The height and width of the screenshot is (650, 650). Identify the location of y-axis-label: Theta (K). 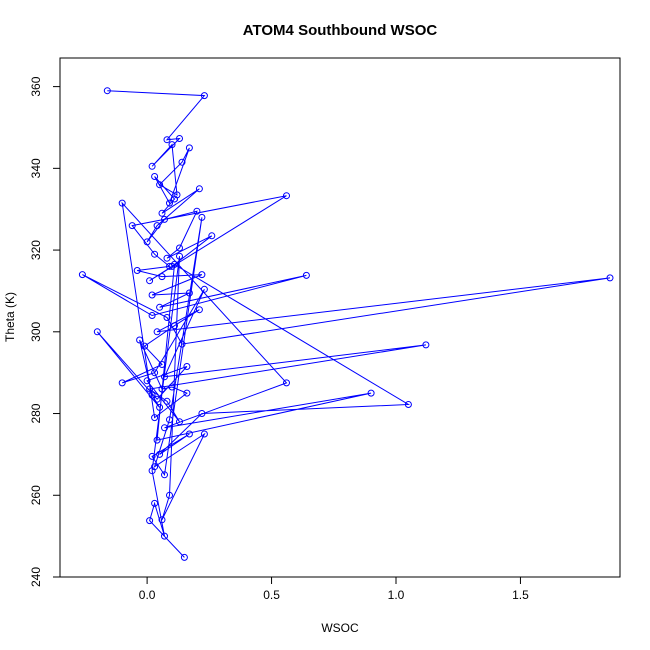
(10, 317).